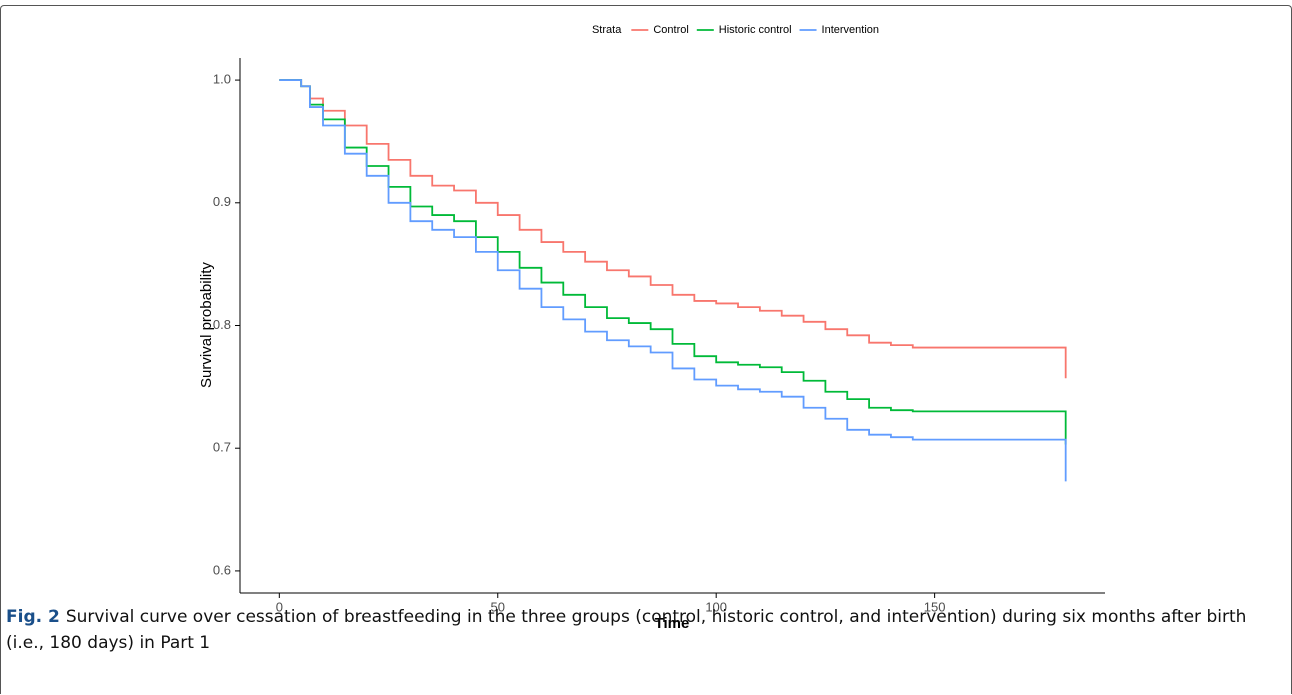  Describe the element at coordinates (755, 30) in the screenshot. I see `legend-label: Historic control` at that location.